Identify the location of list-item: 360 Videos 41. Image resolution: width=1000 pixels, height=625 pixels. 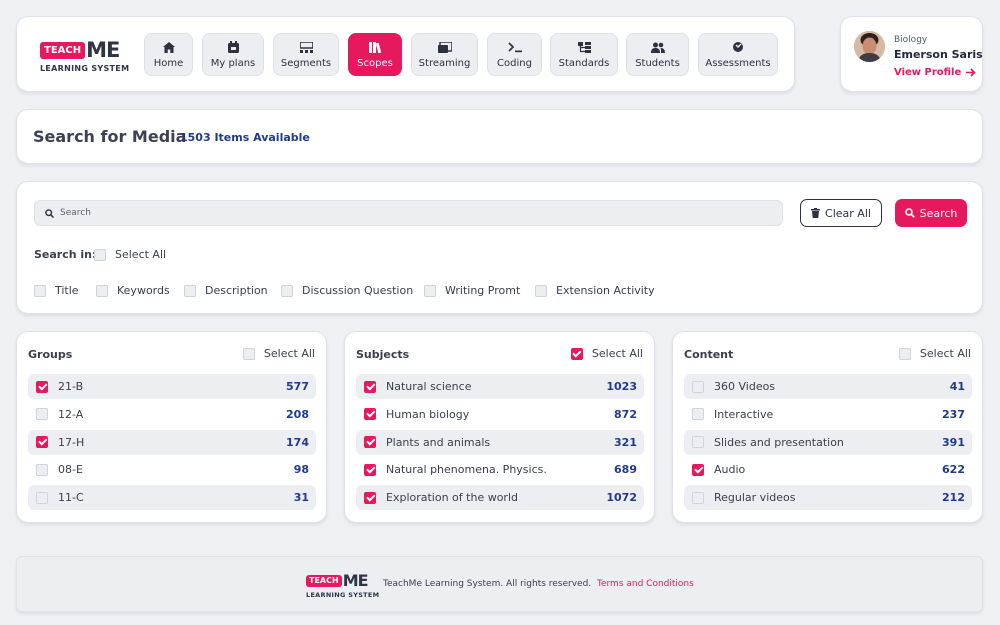
(828, 386).